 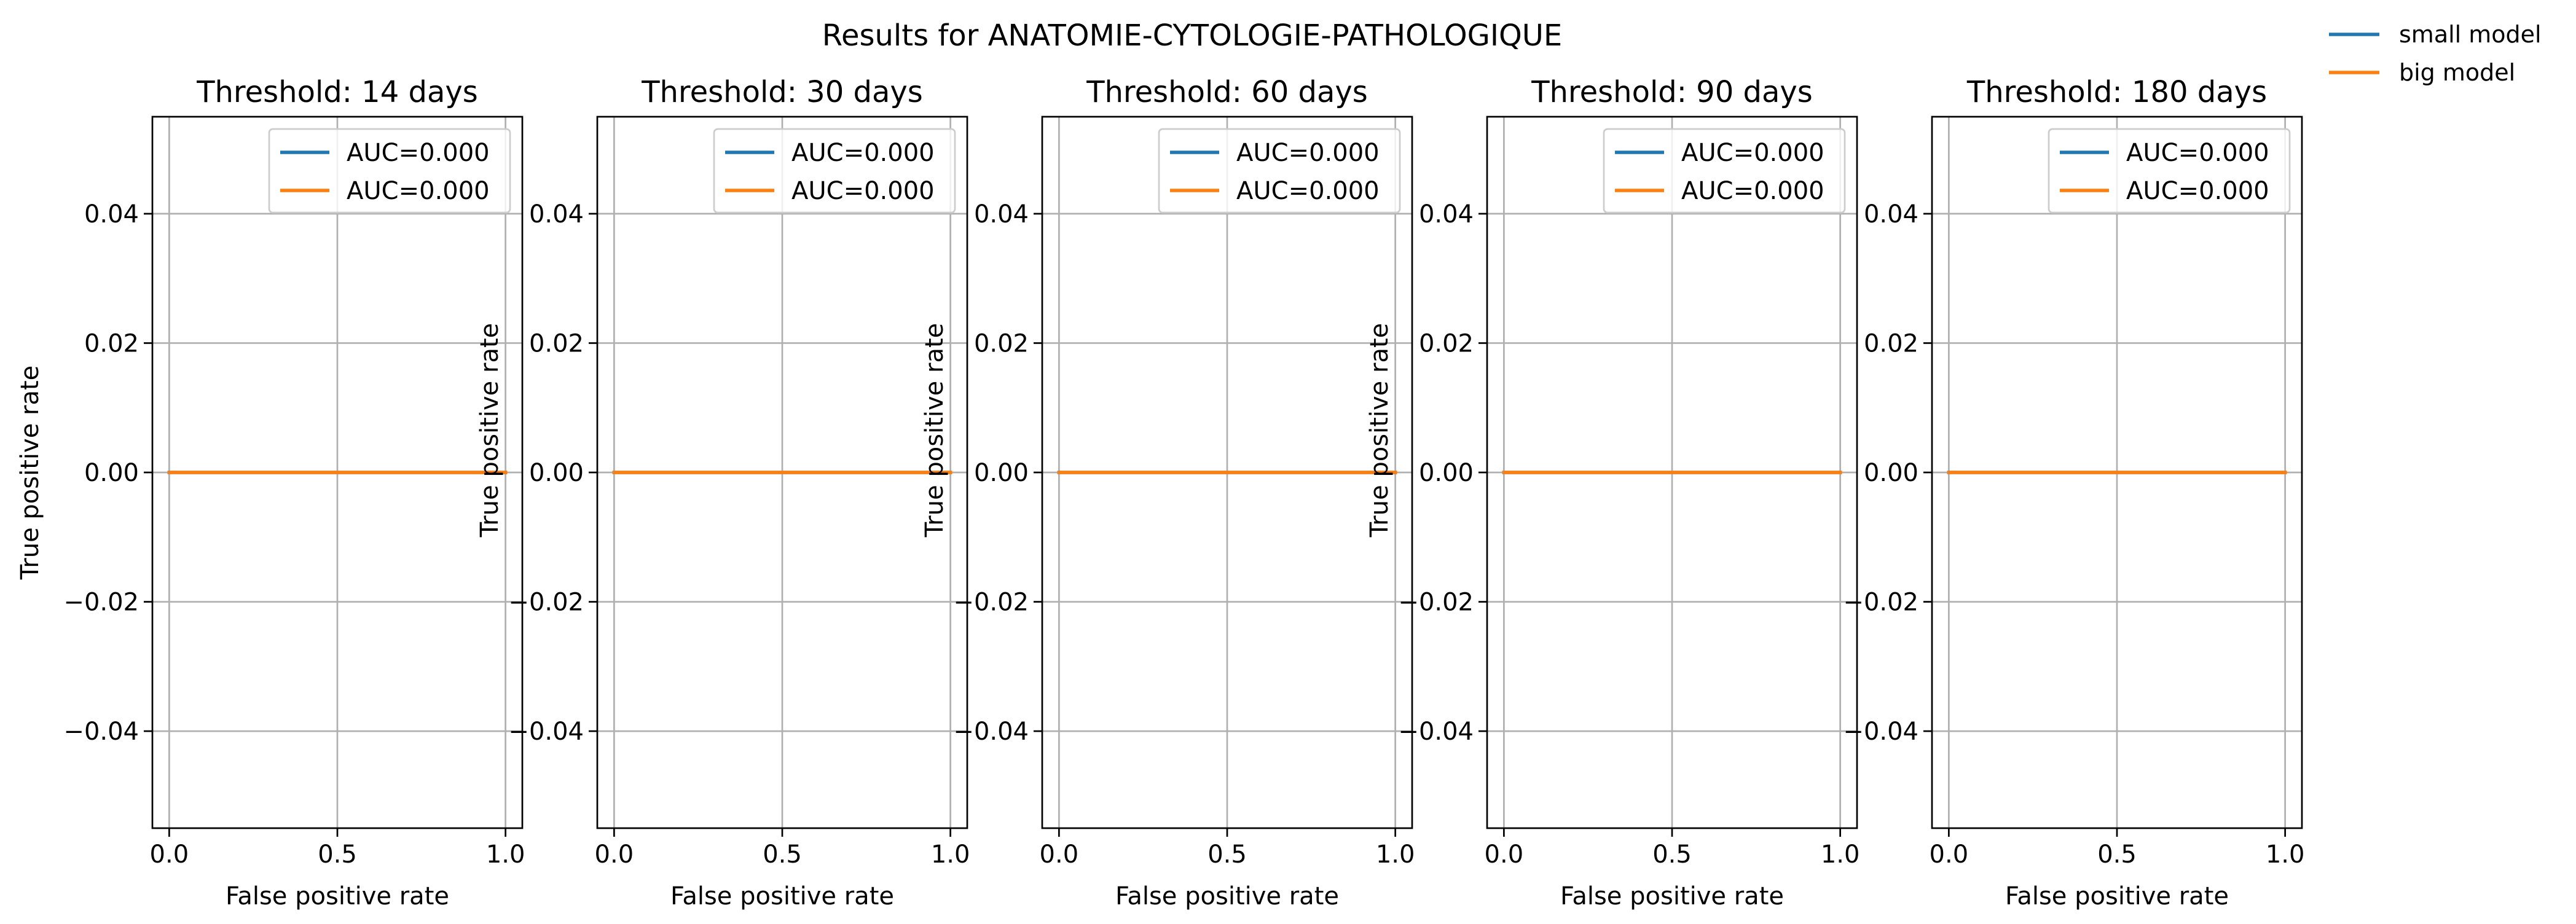 I want to click on panel-title: Threshold: 180 days, so click(x=2116, y=92).